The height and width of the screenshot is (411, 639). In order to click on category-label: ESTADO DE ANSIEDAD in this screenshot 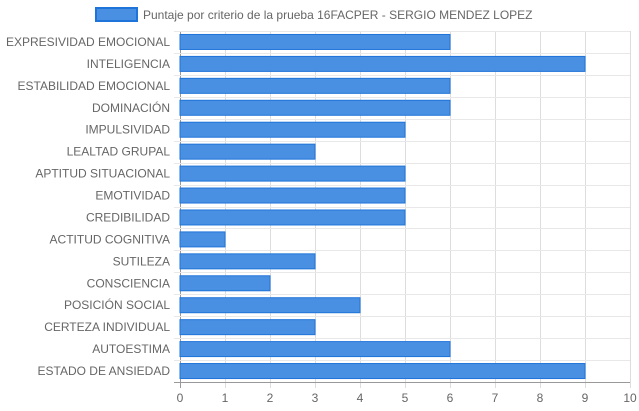, I will do `click(104, 371)`.